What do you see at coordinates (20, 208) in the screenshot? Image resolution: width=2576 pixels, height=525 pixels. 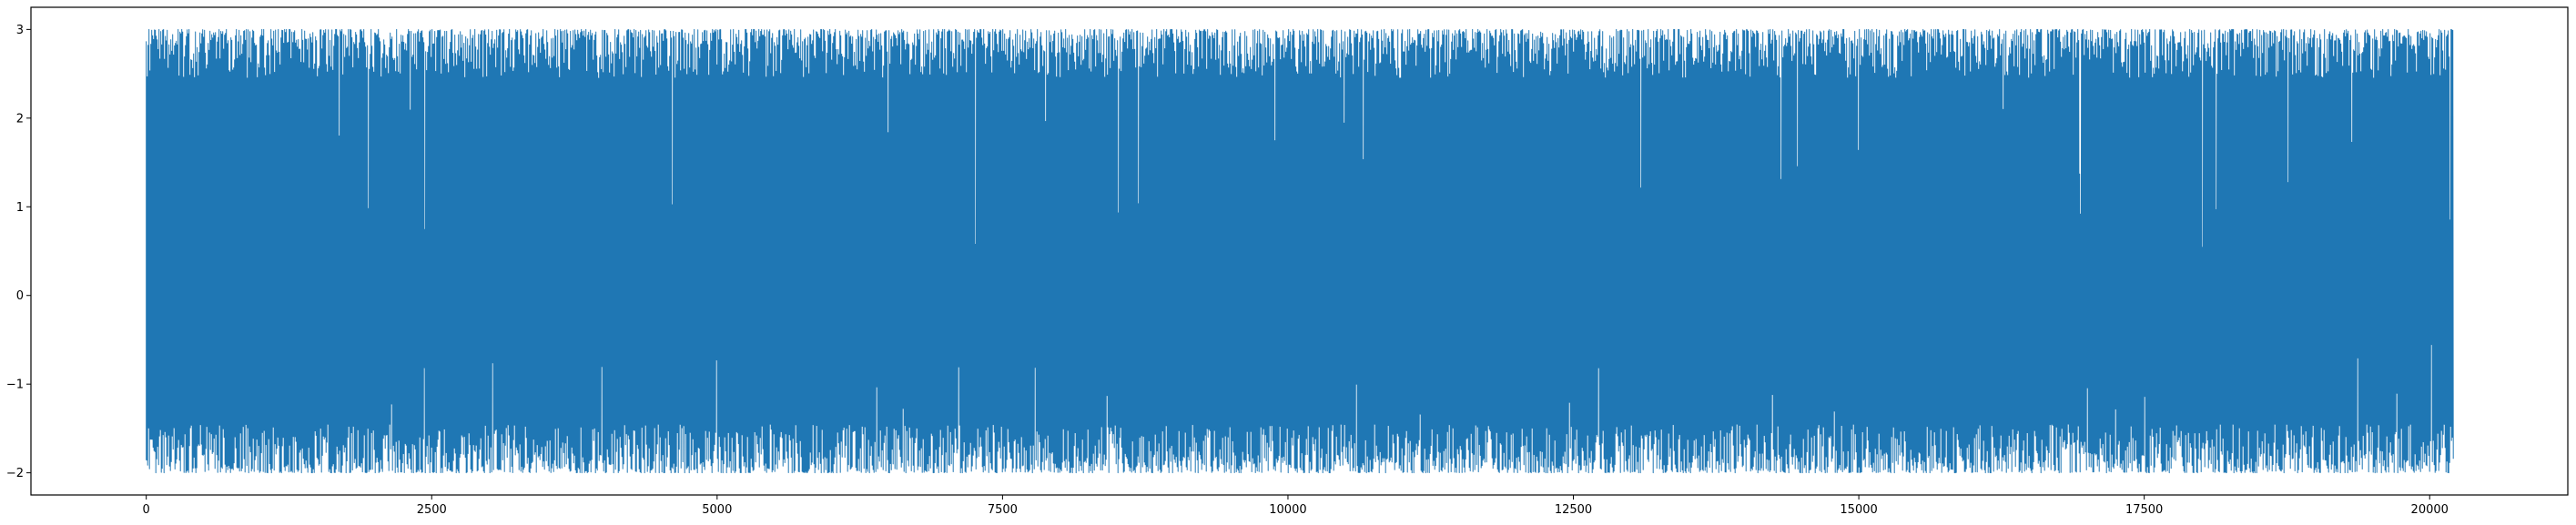 I see `y-tick-label: 1` at bounding box center [20, 208].